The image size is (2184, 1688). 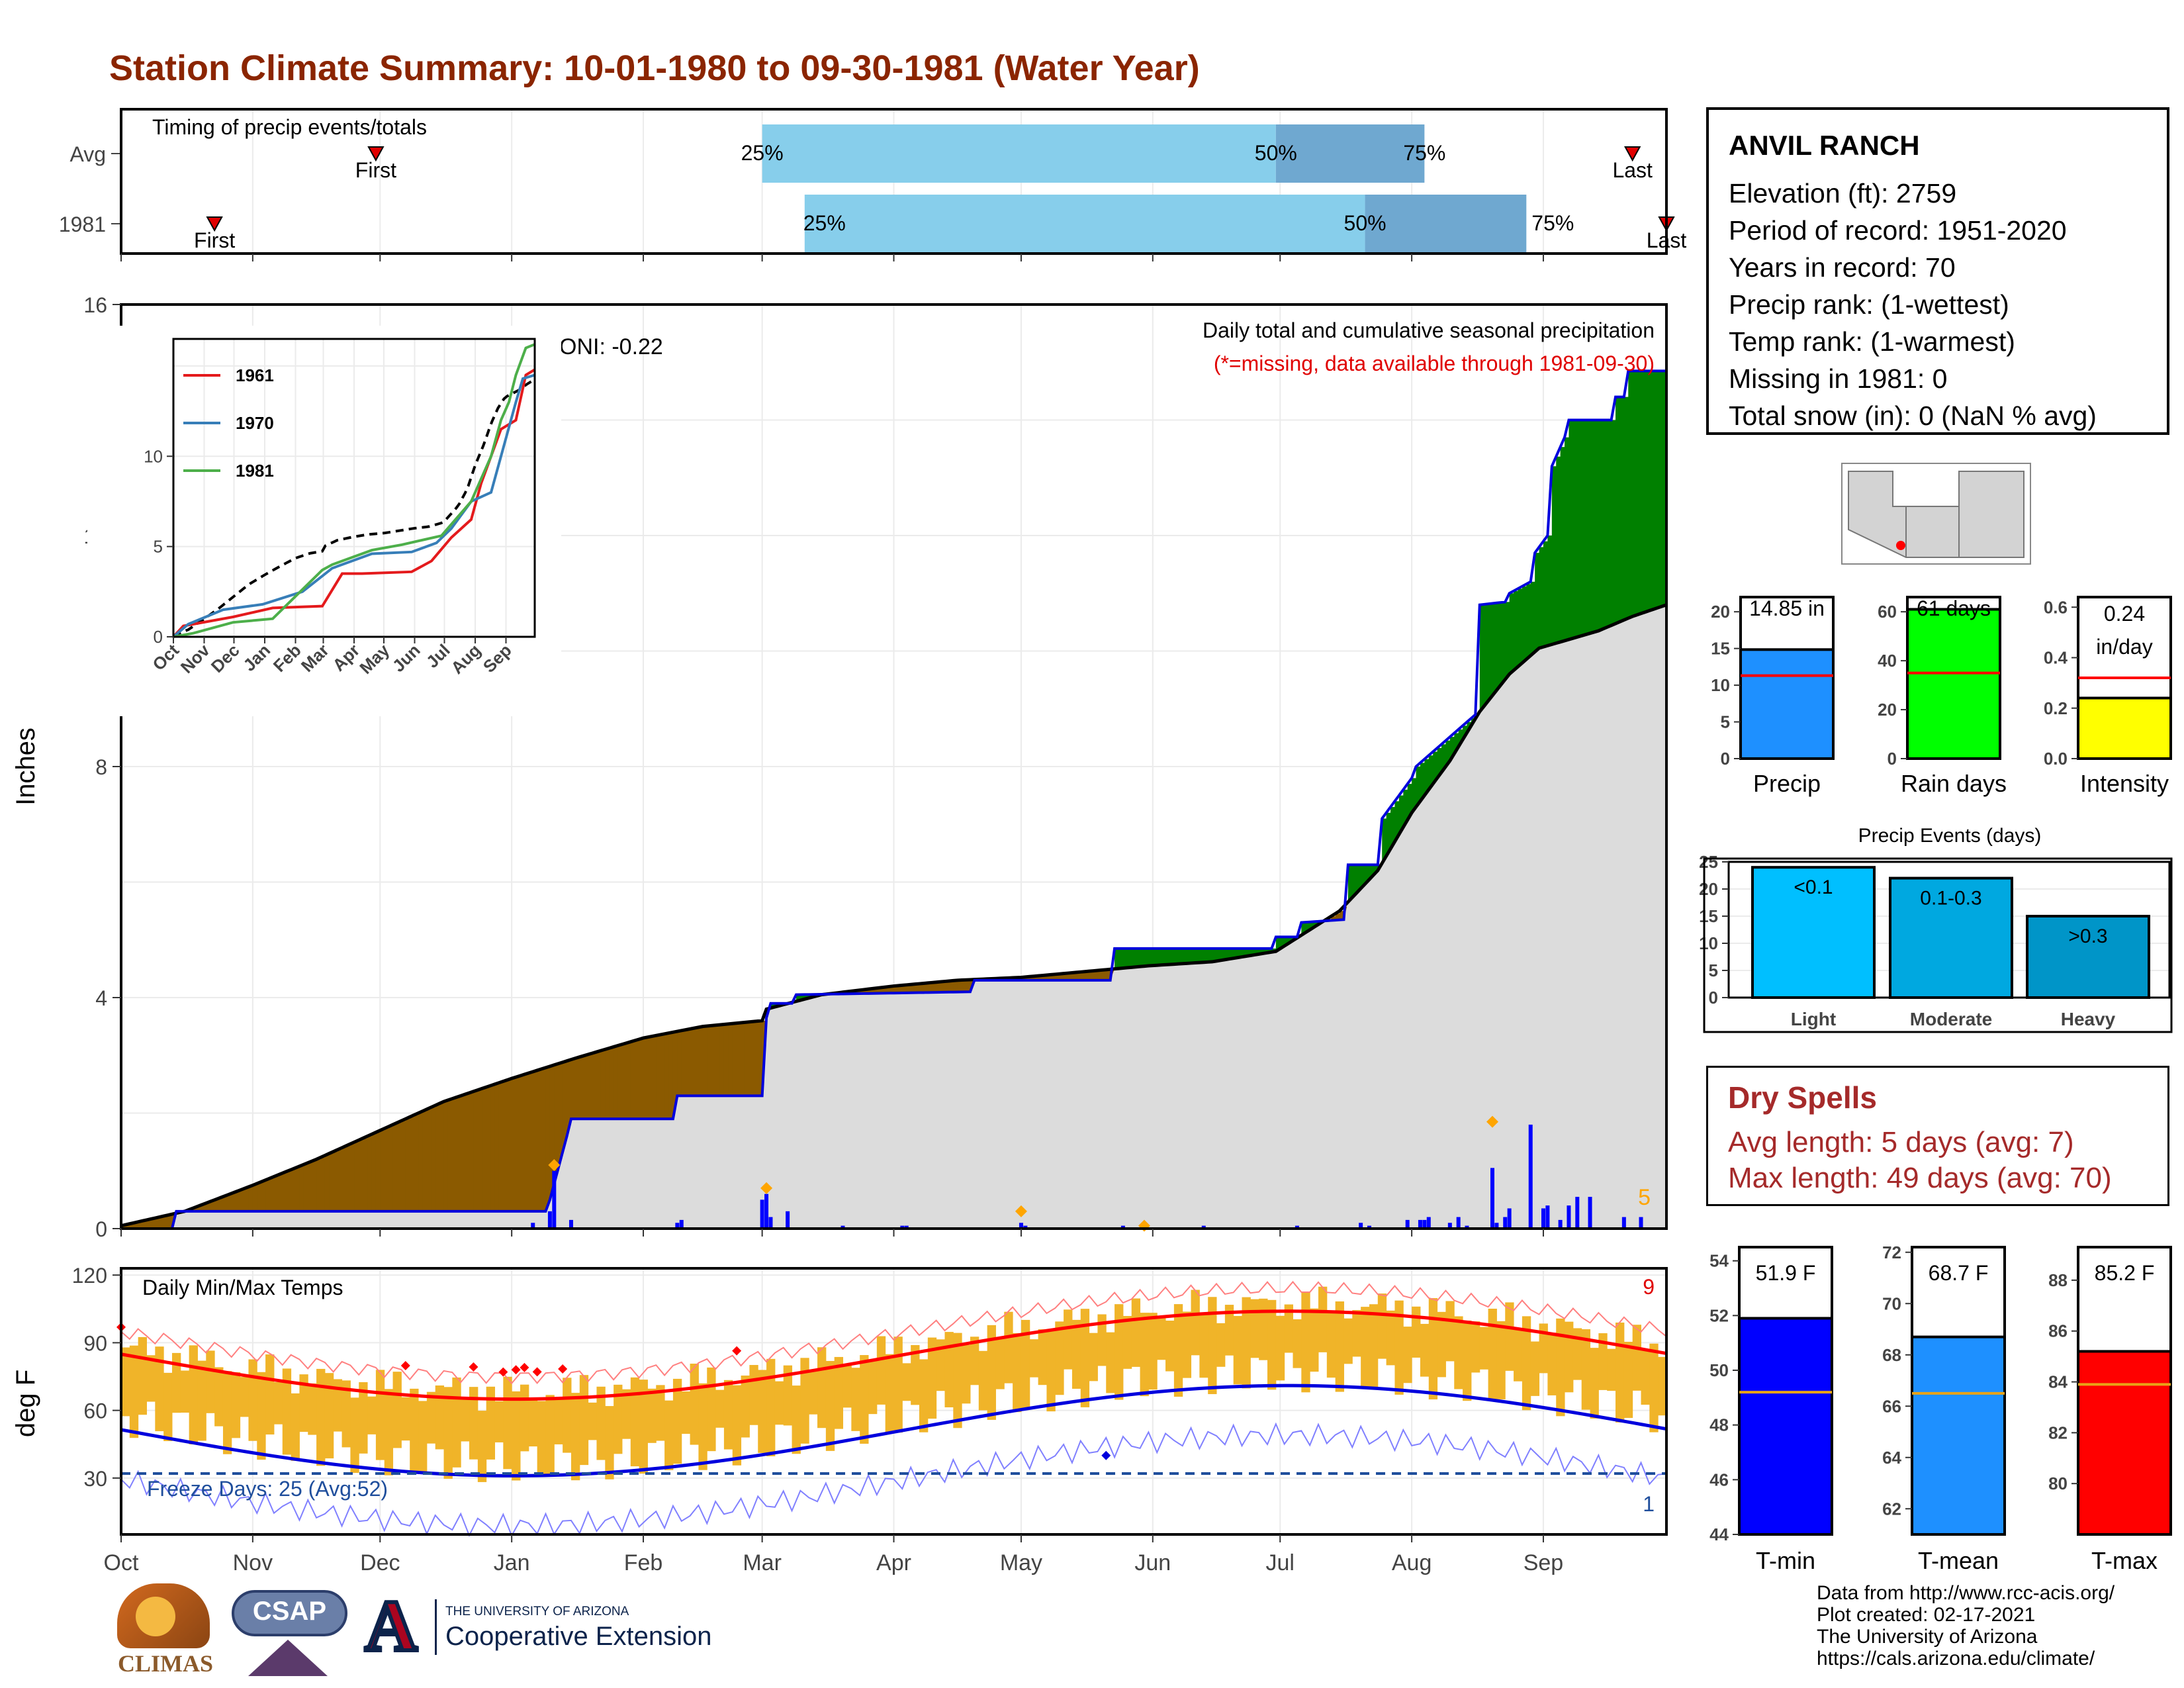 I want to click on record-min-line, so click(x=893, y=1480).